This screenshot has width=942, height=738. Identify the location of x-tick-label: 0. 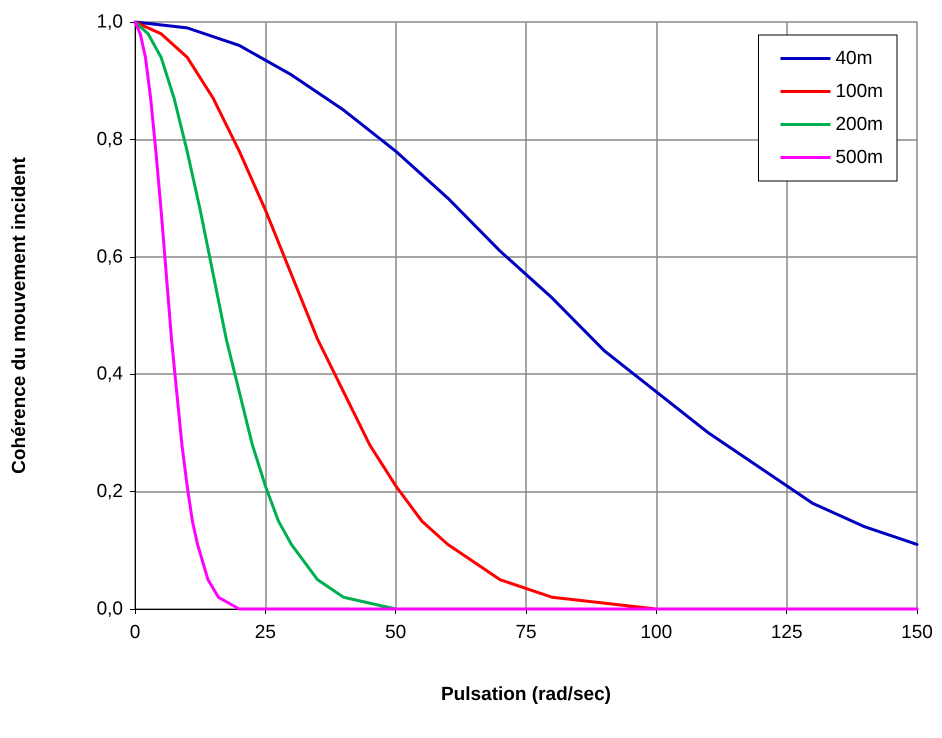
(135, 632).